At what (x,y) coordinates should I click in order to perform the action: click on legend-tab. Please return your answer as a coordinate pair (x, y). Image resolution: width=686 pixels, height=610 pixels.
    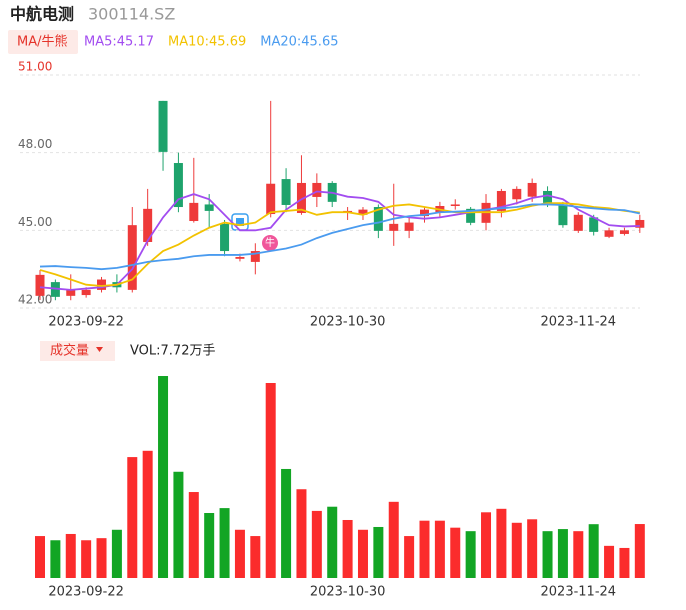
    Looking at the image, I should click on (43, 42).